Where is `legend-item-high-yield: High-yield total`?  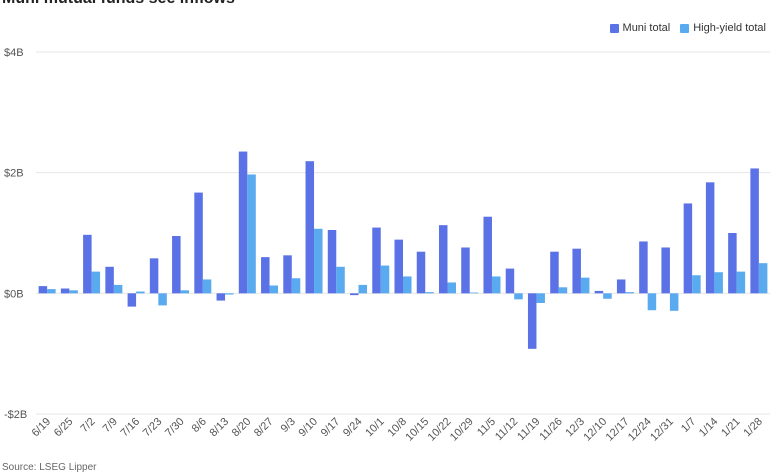 legend-item-high-yield: High-yield total is located at coordinates (723, 28).